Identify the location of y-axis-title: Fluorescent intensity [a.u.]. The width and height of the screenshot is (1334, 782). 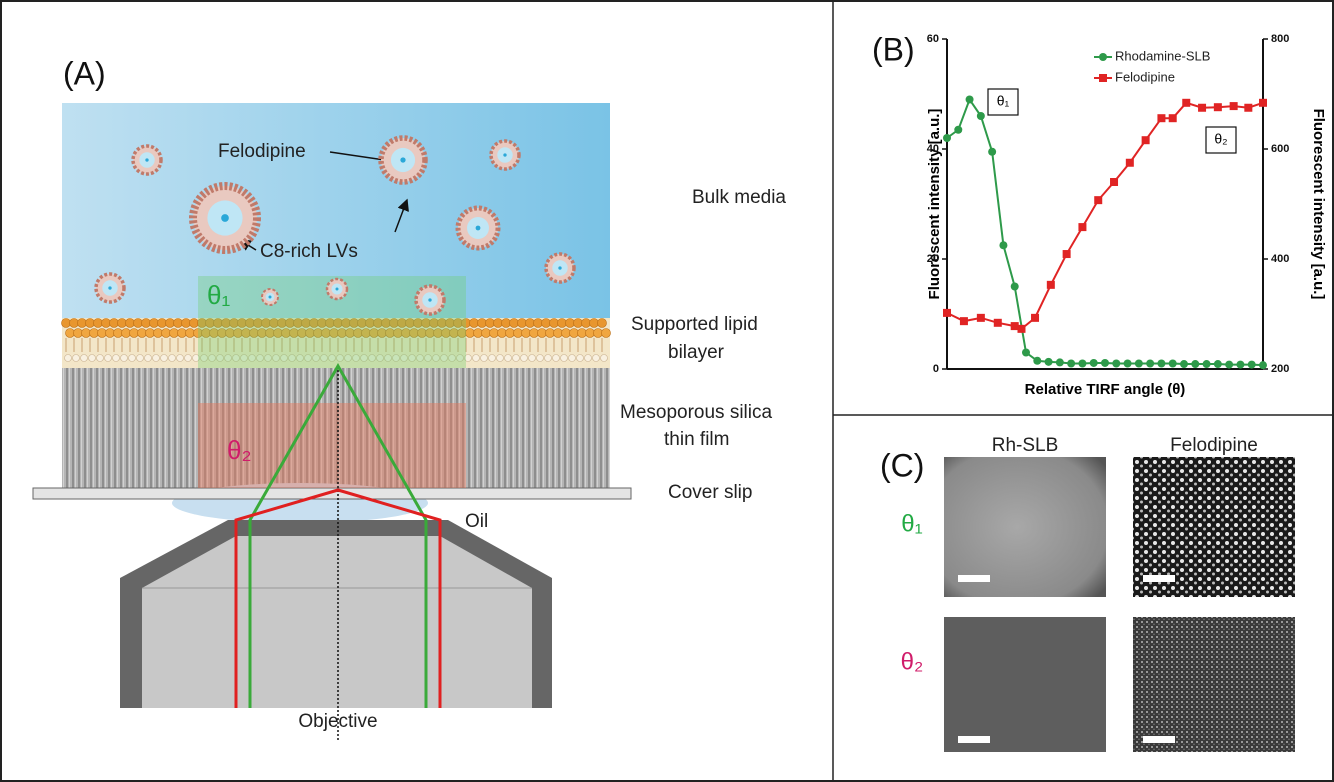
(934, 204).